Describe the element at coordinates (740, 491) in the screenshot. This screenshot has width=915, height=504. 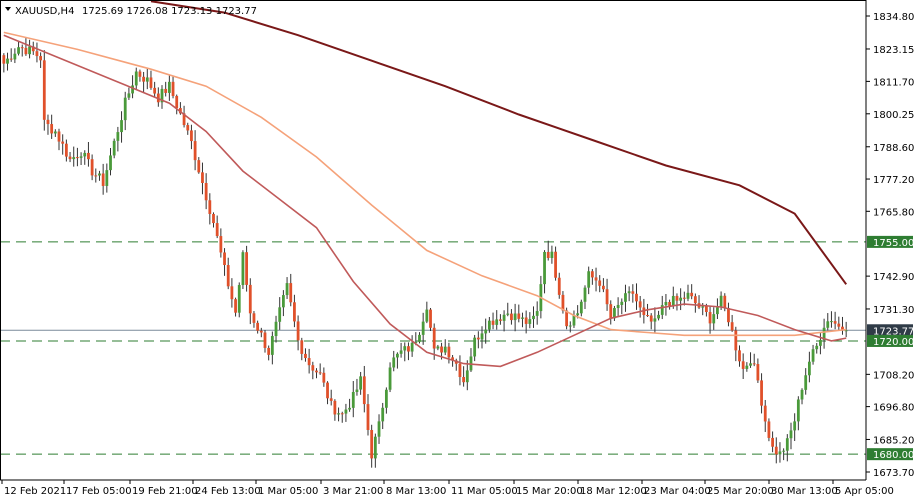
I see `time-tick-label: 25 Mar 20:00` at that location.